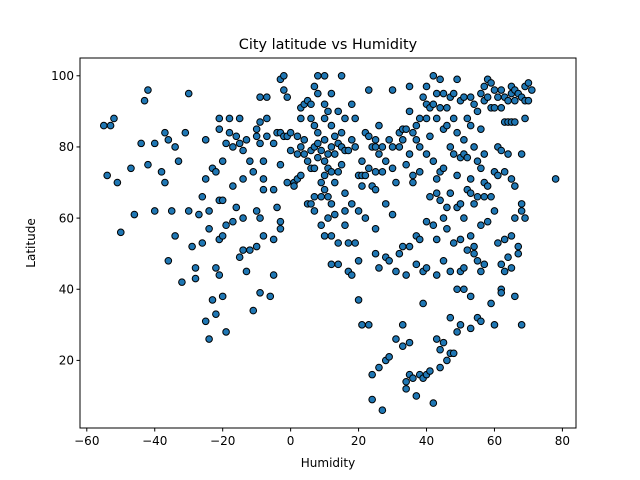 This screenshot has height=480, width=640. I want to click on y-tick-label: 100, so click(62, 76).